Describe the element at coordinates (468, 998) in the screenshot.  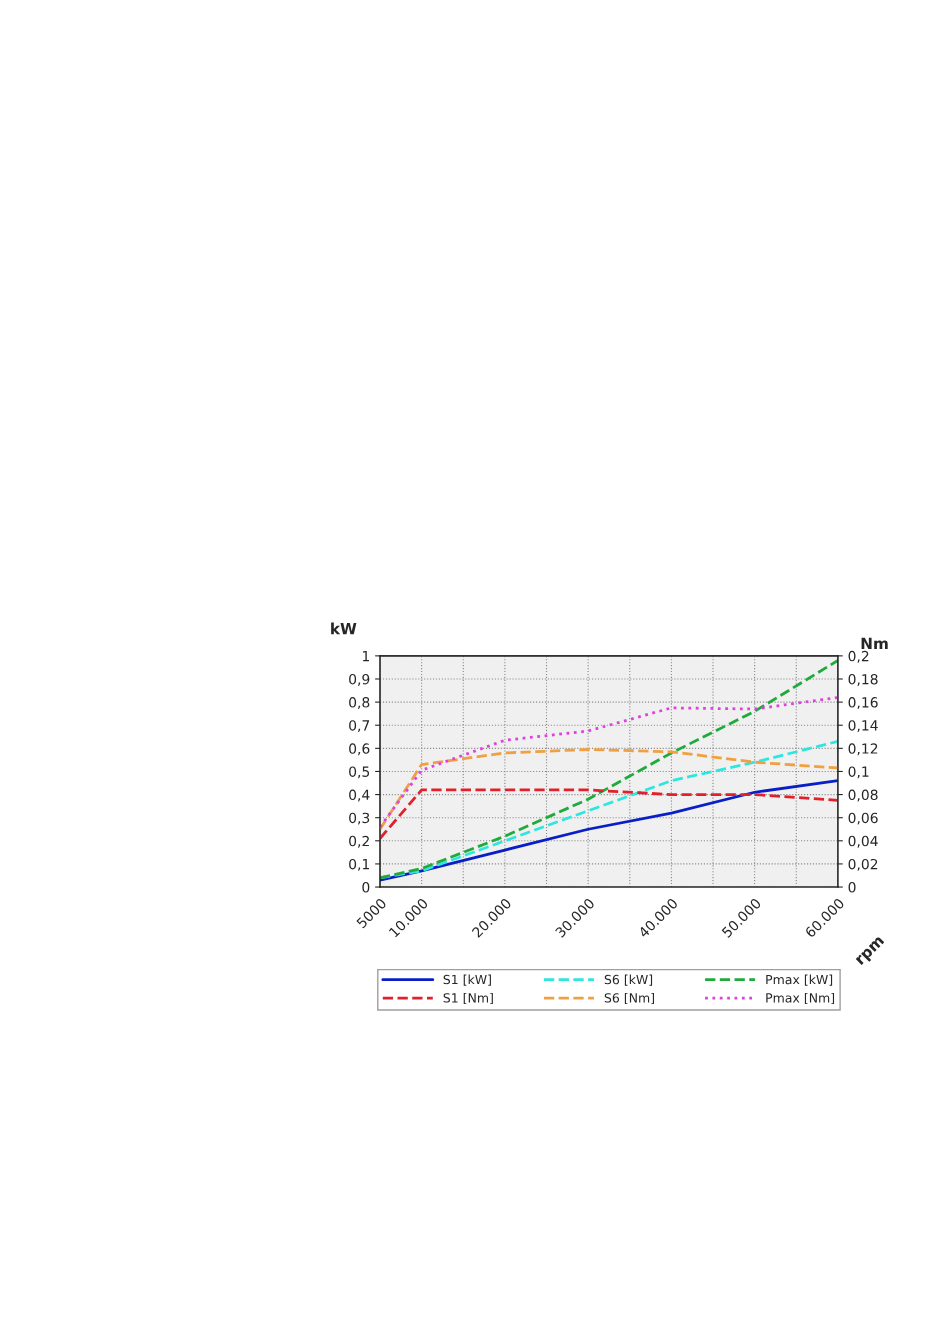
I see `legend-label: S1 [Nm]` at that location.